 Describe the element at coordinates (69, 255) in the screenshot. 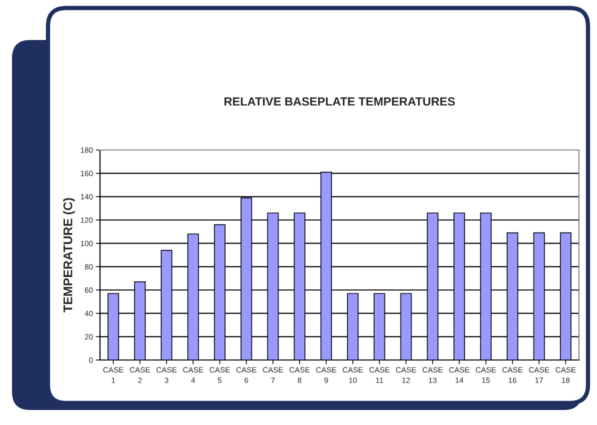

I see `y-axis-title: TEMPERATURE (C)` at that location.